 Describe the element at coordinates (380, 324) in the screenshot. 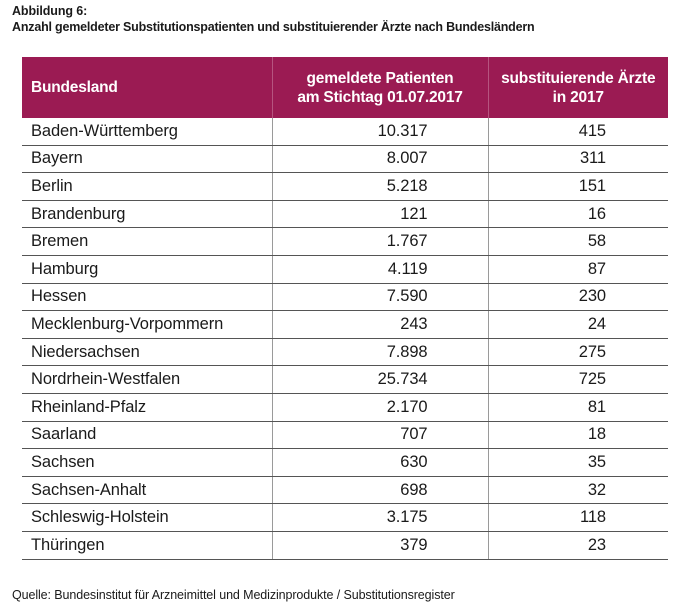

I see `patients-cell: 243` at that location.